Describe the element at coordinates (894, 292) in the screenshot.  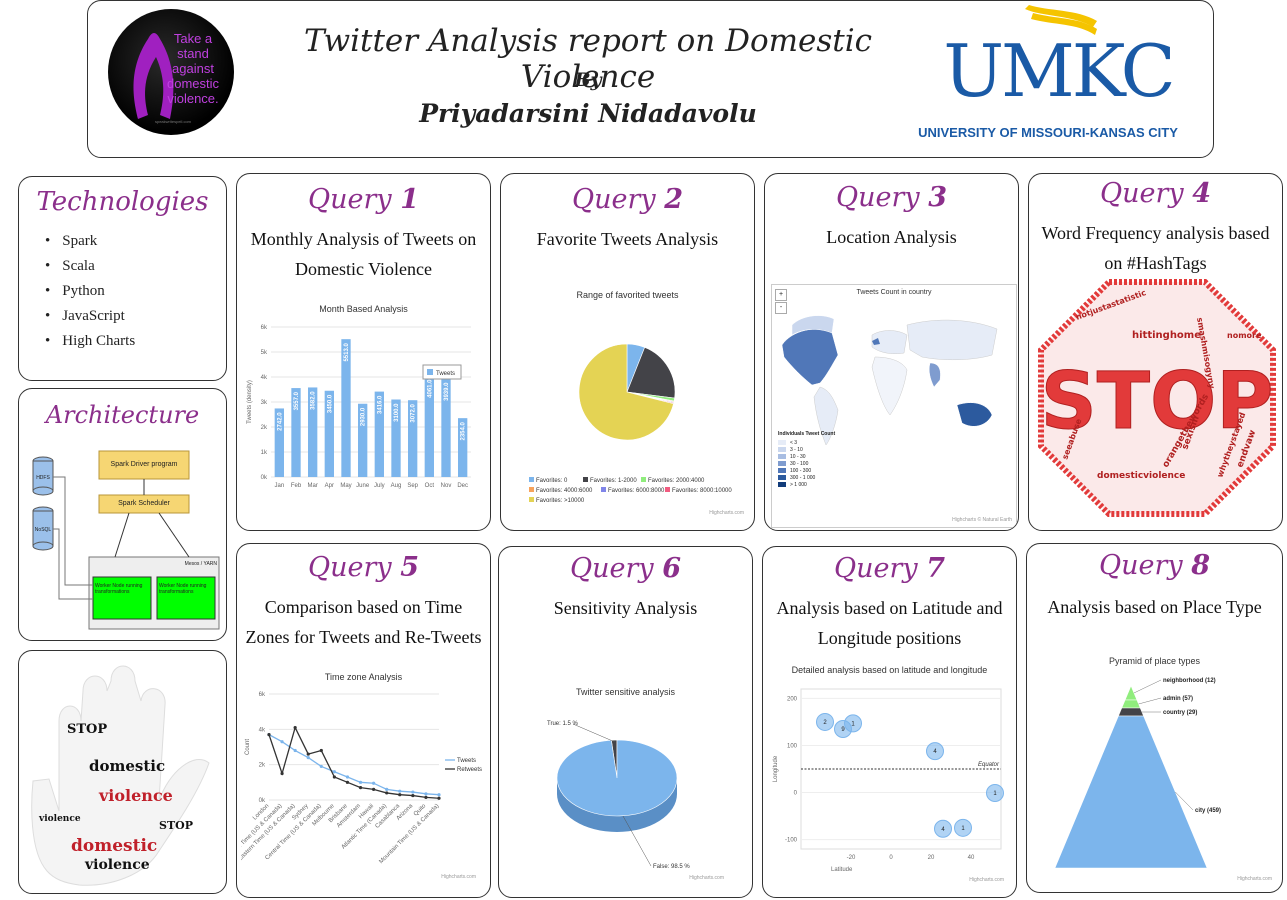
I see `chart-title: Tweets Count in country` at that location.